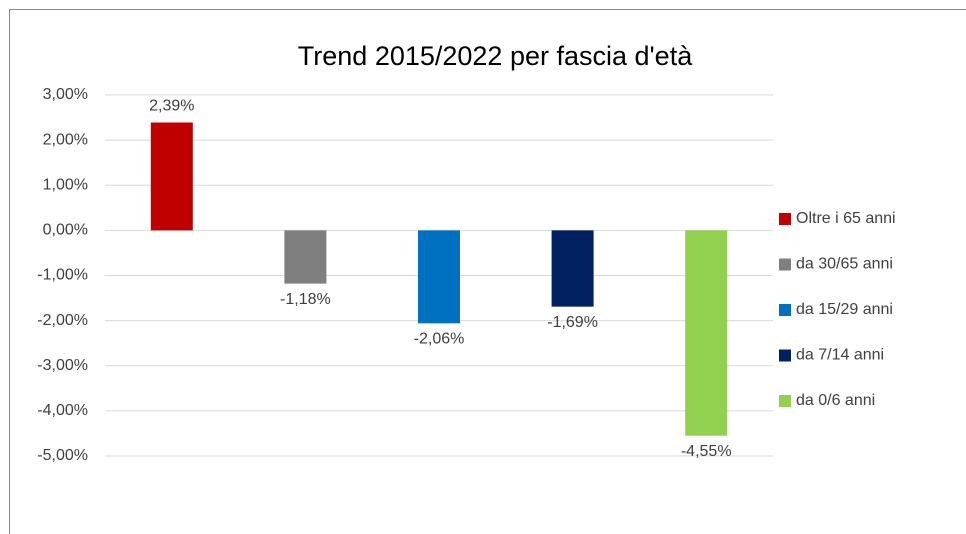 The width and height of the screenshot is (966, 534). What do you see at coordinates (62, 455) in the screenshot?
I see `y-tick-label: -5,00%` at bounding box center [62, 455].